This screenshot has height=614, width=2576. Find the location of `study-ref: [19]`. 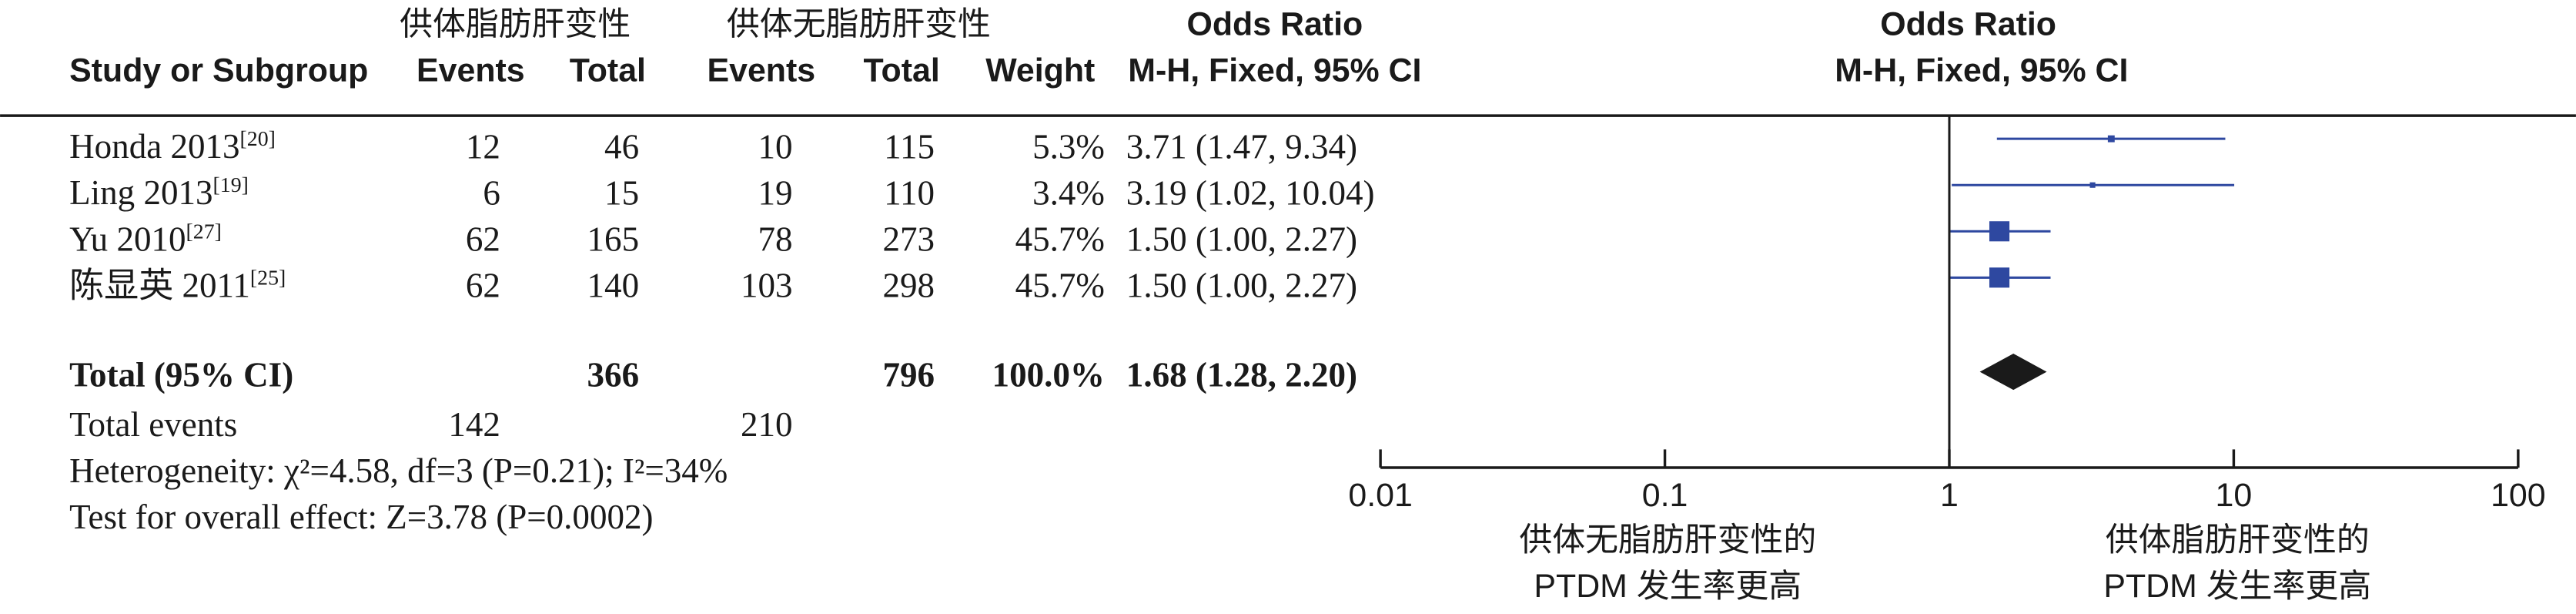

study-ref: [19] is located at coordinates (231, 185).